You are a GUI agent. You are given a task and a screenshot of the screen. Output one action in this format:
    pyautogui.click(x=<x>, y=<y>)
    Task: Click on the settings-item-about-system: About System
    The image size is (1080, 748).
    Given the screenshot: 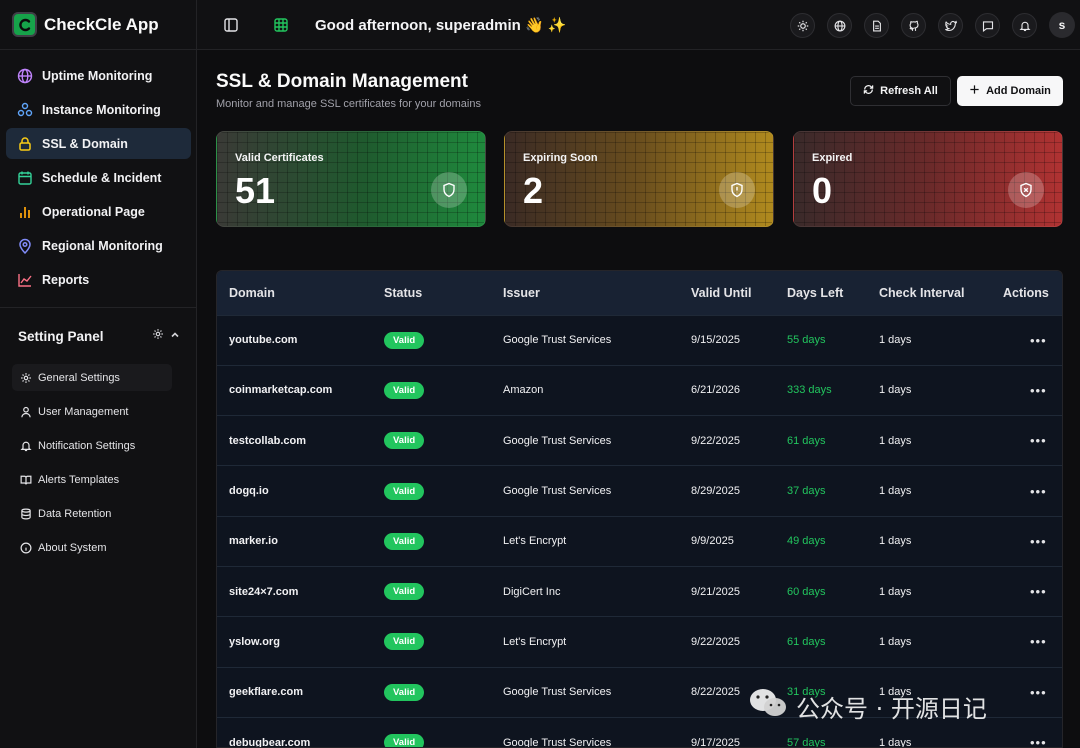 What is the action you would take?
    pyautogui.click(x=92, y=547)
    